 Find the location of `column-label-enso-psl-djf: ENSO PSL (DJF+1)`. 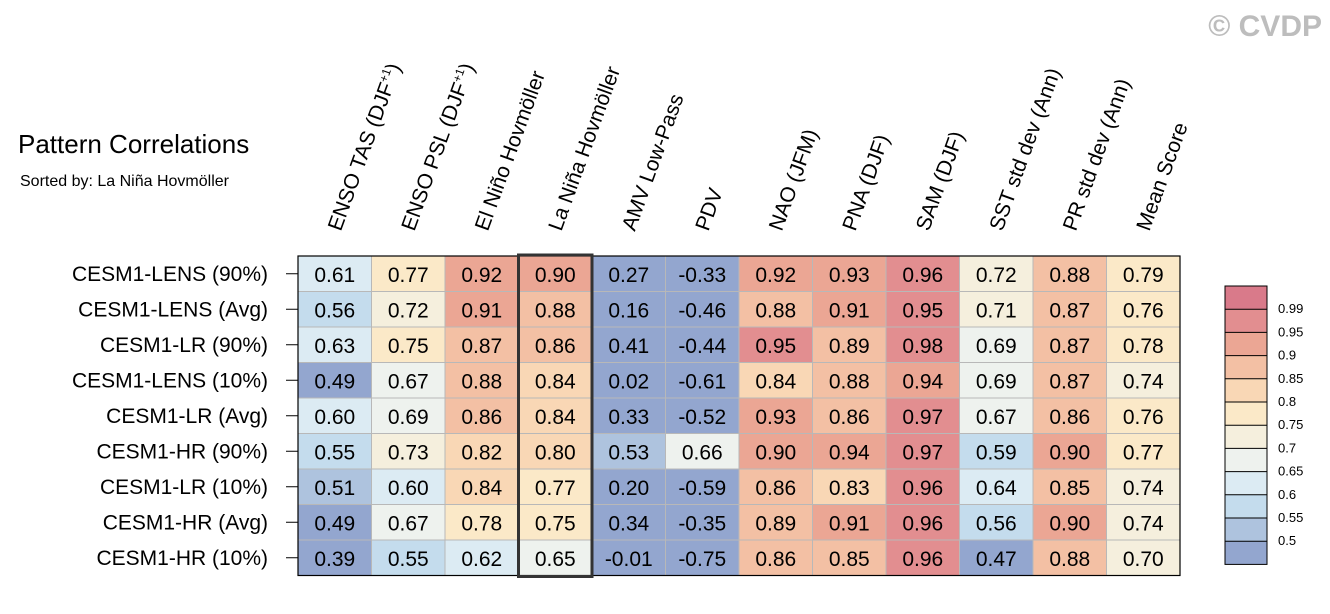

column-label-enso-psl-djf: ENSO PSL (DJF+1) is located at coordinates (437, 147).